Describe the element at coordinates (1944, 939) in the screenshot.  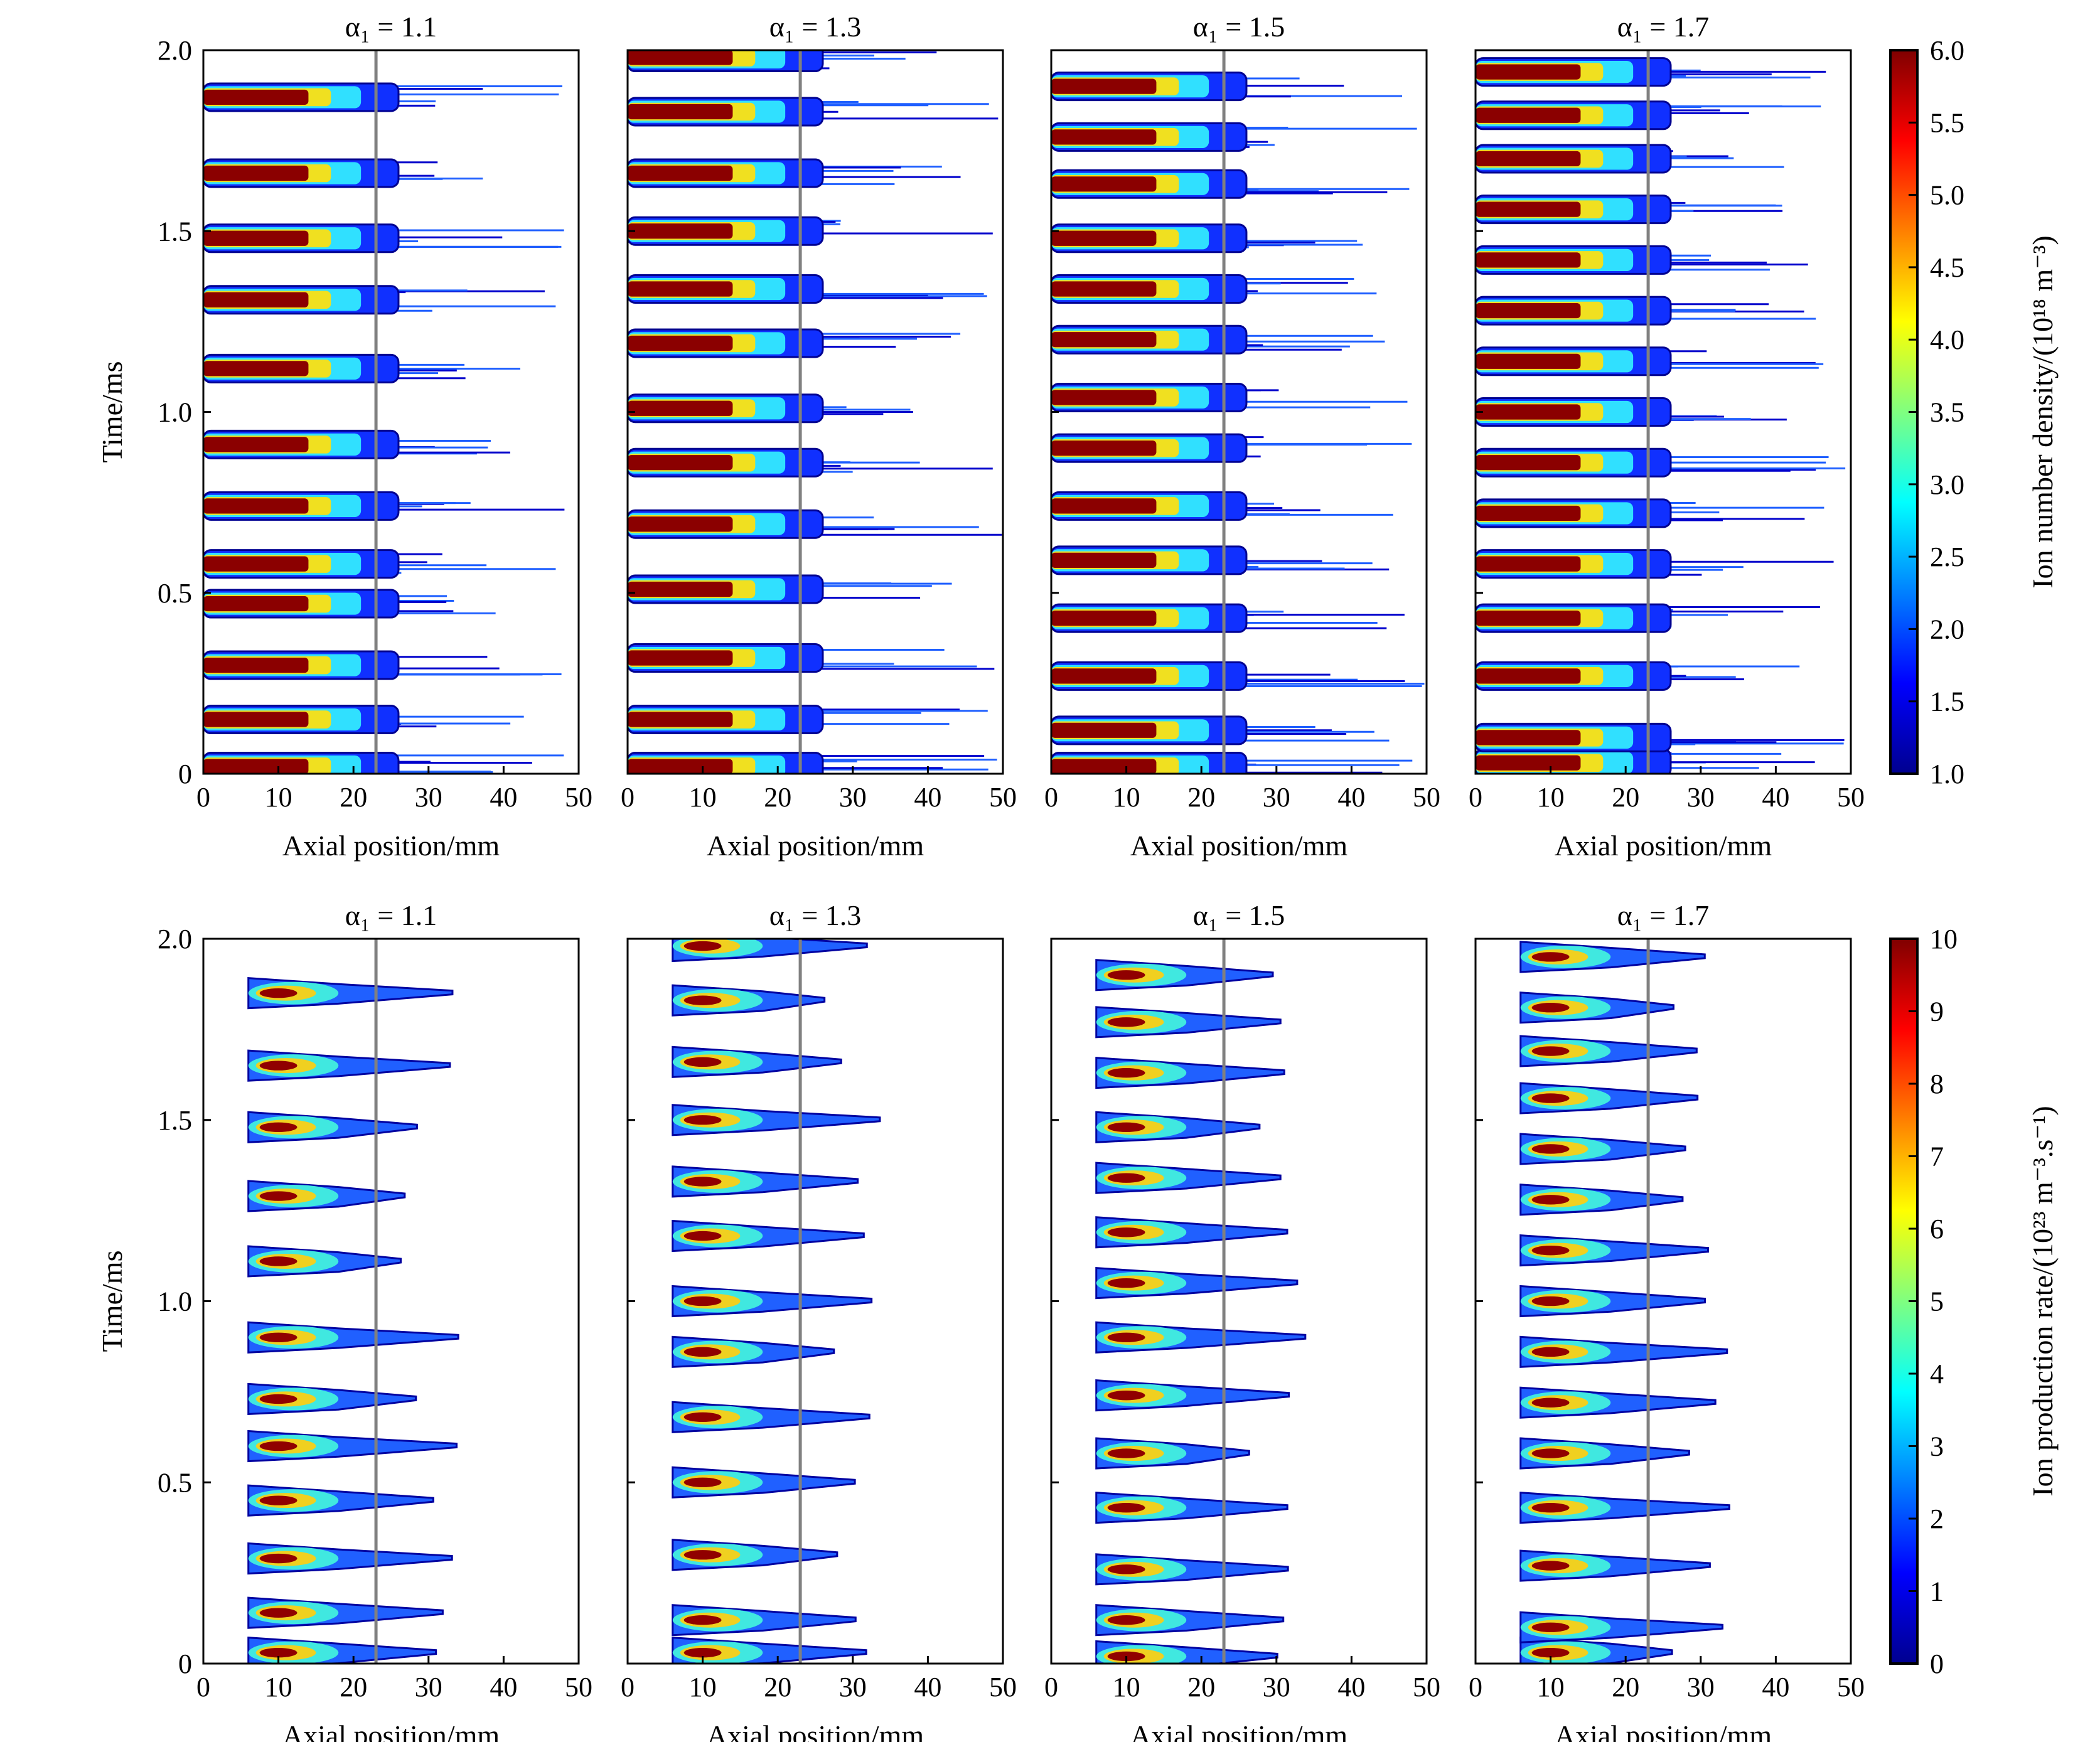
I see `colorbar-tick-label: 10` at that location.